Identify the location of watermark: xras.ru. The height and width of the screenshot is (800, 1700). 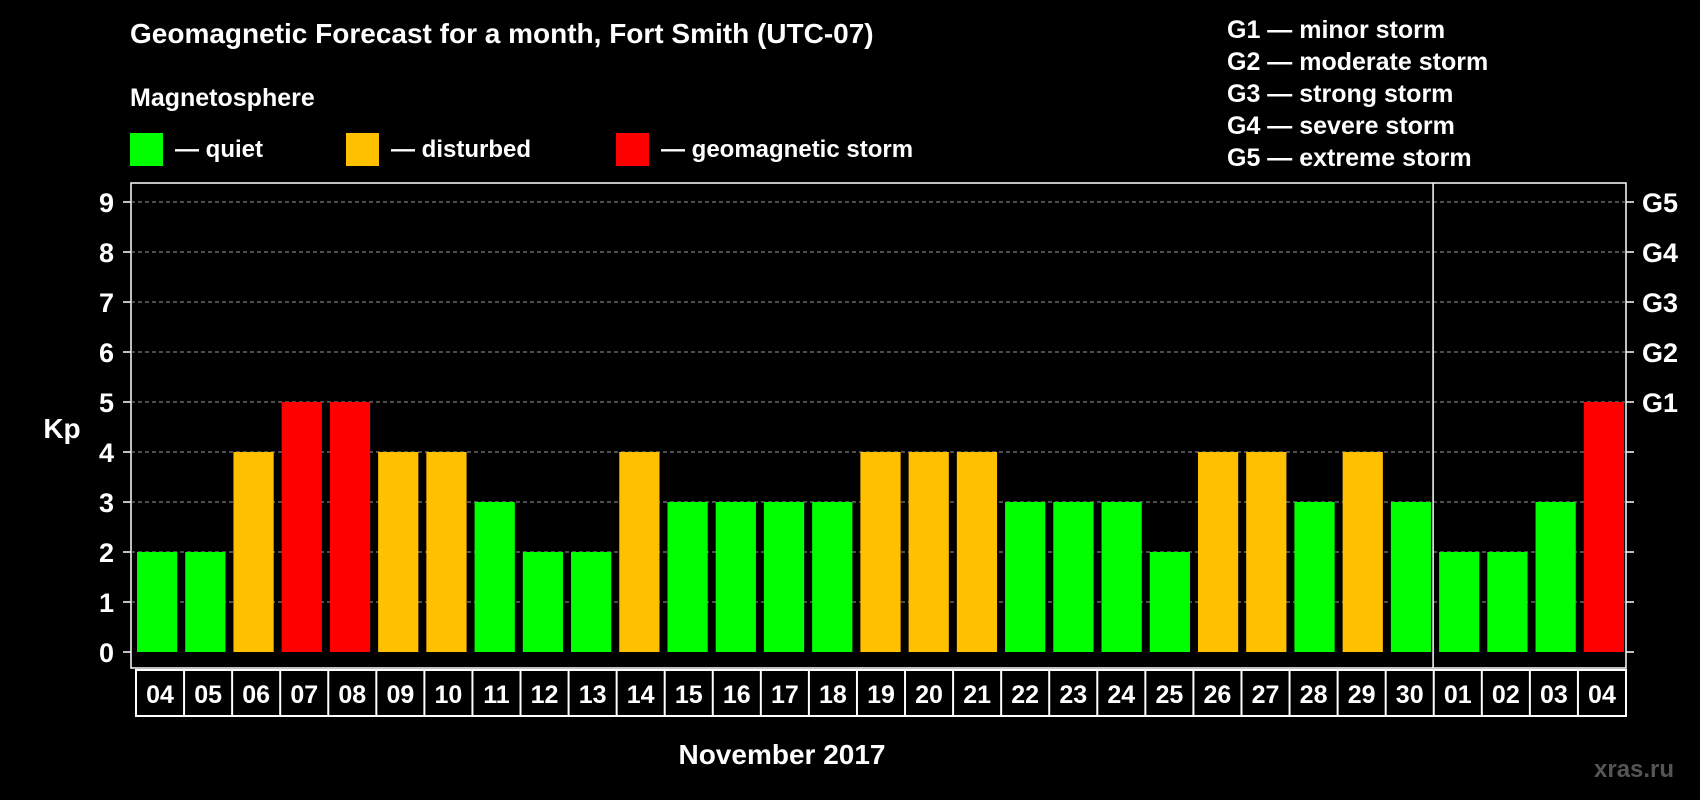
(1634, 769).